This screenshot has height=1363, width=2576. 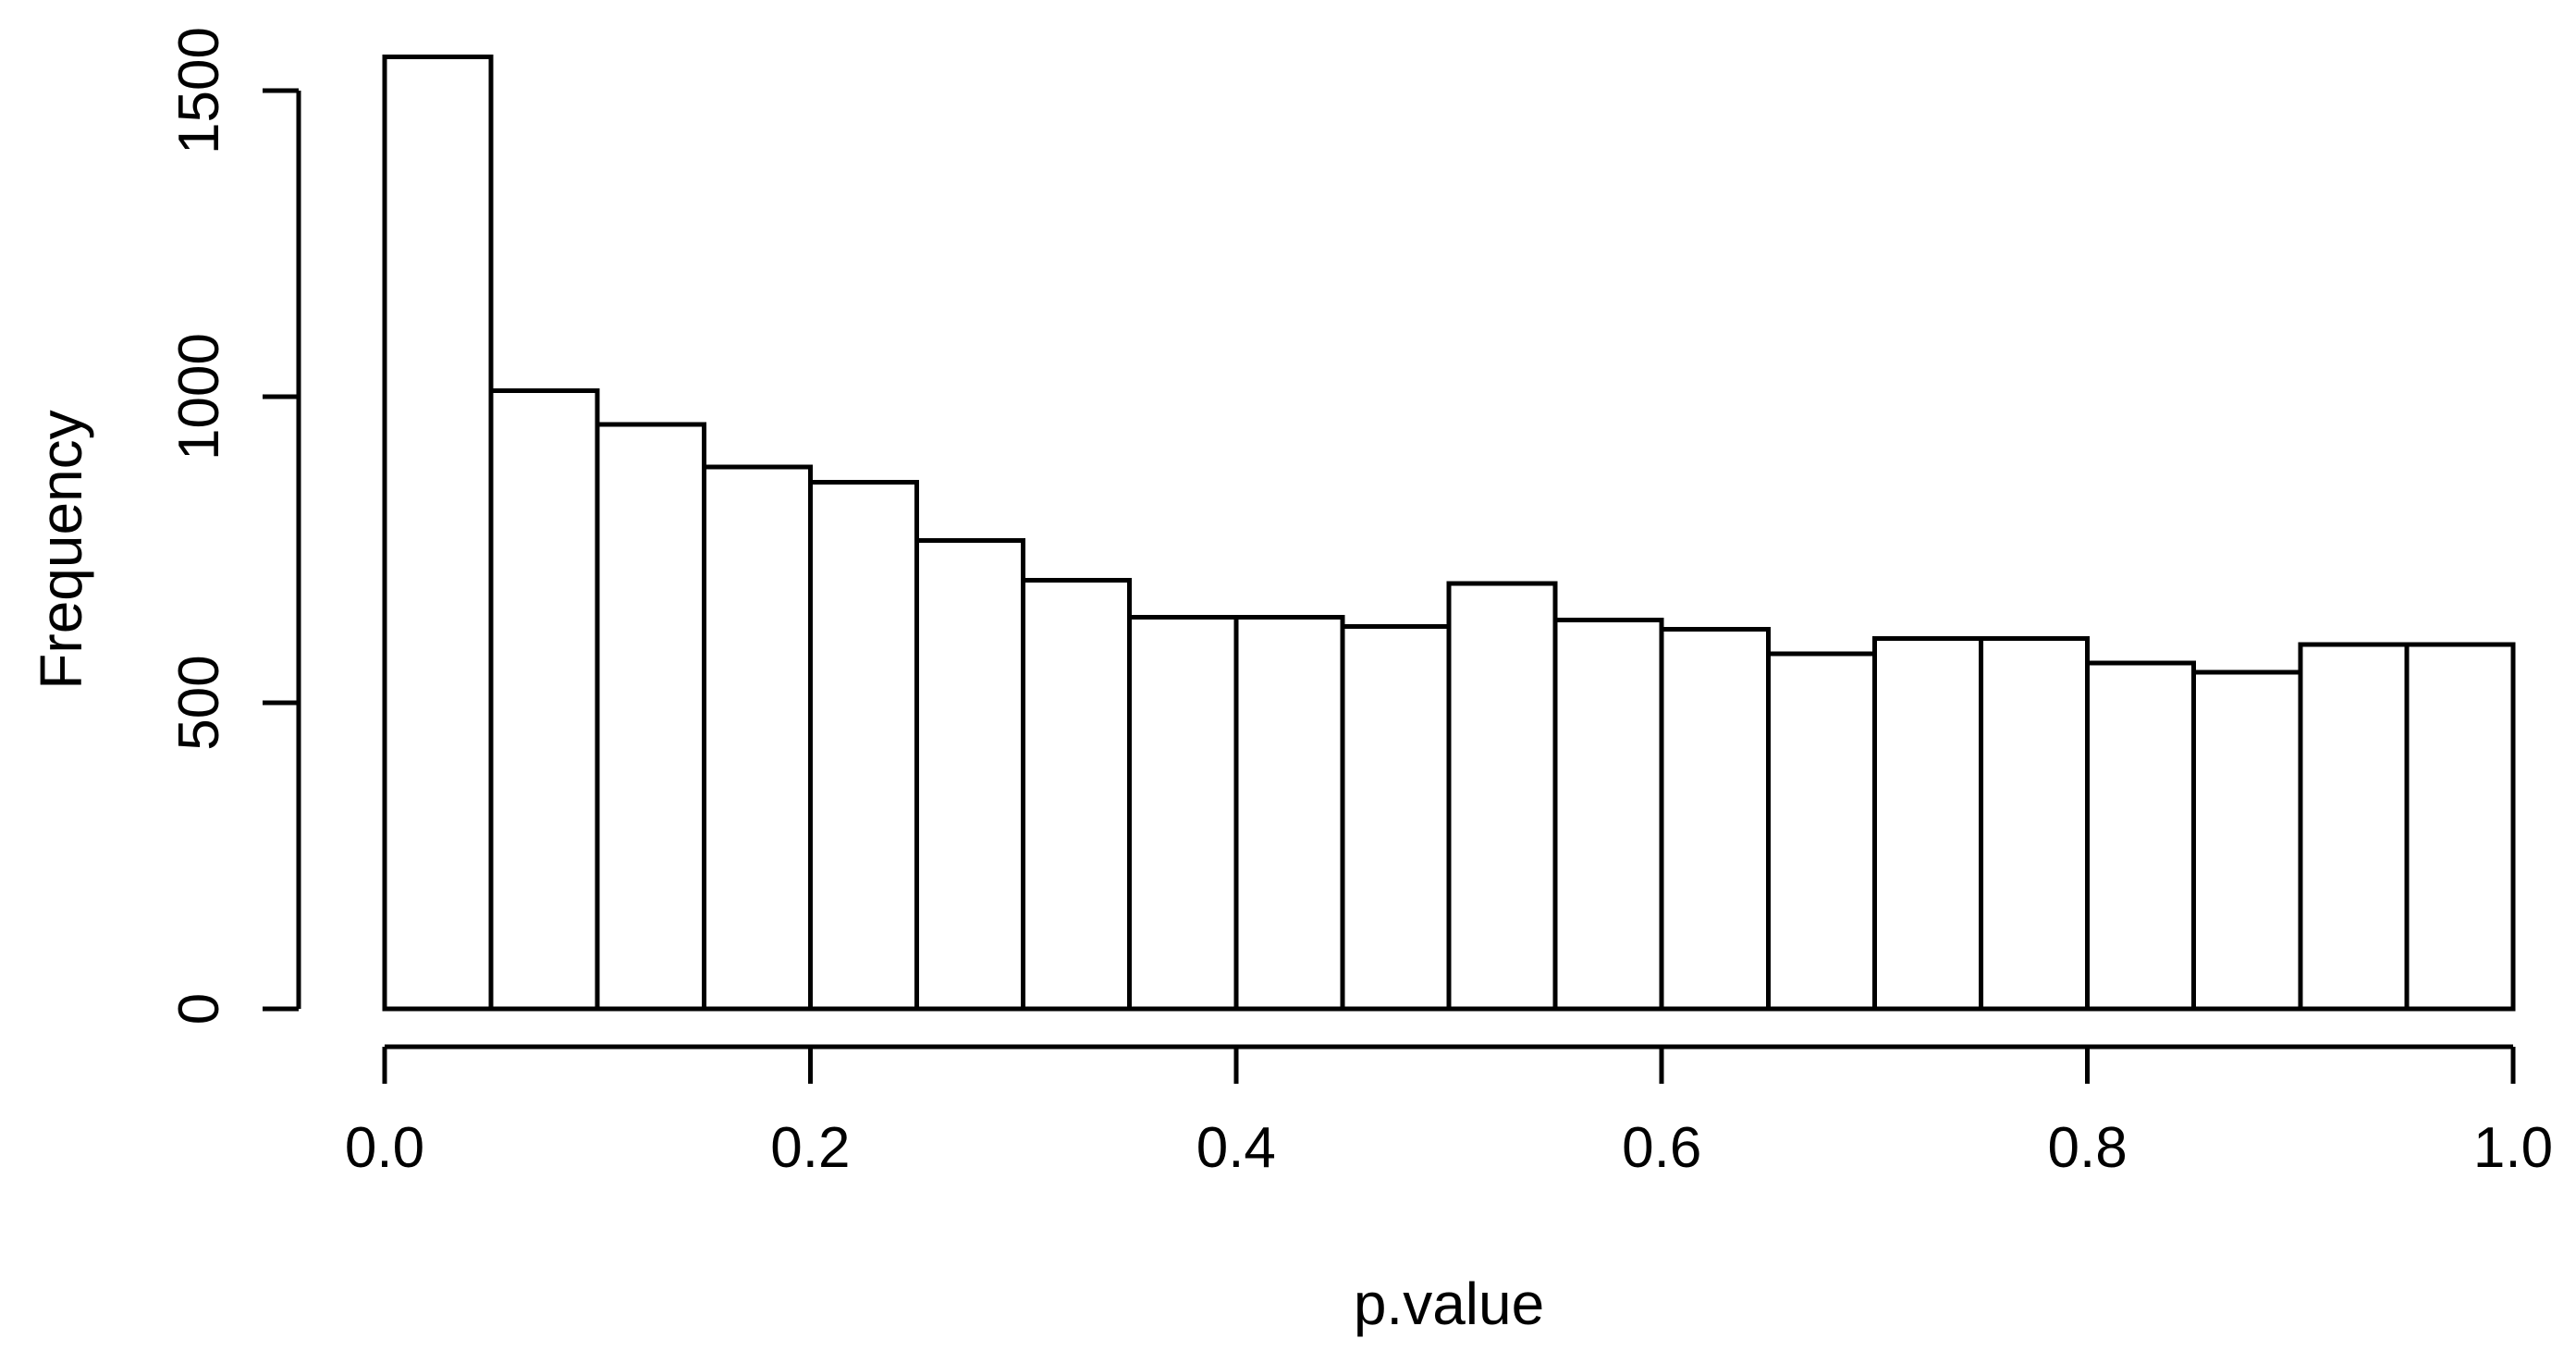 What do you see at coordinates (199, 396) in the screenshot?
I see `y-tick-label: 1000` at bounding box center [199, 396].